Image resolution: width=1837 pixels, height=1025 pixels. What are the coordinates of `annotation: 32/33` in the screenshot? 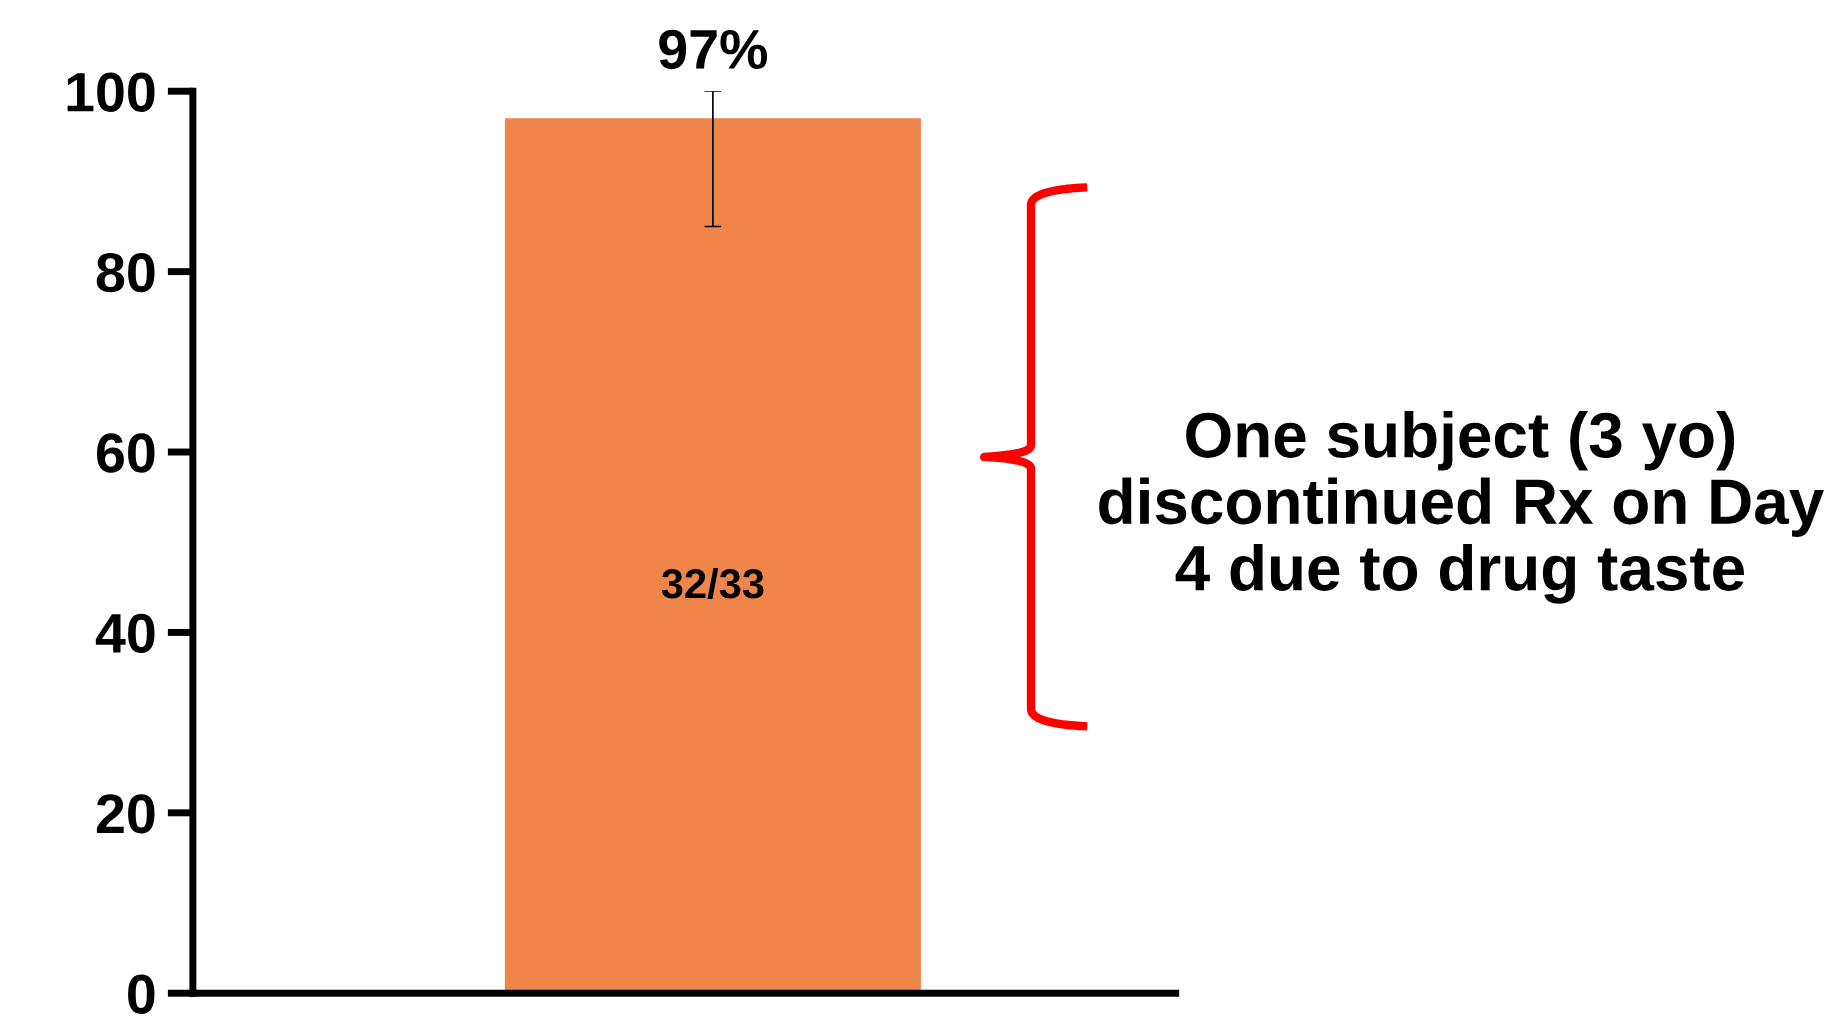 It's located at (712, 583).